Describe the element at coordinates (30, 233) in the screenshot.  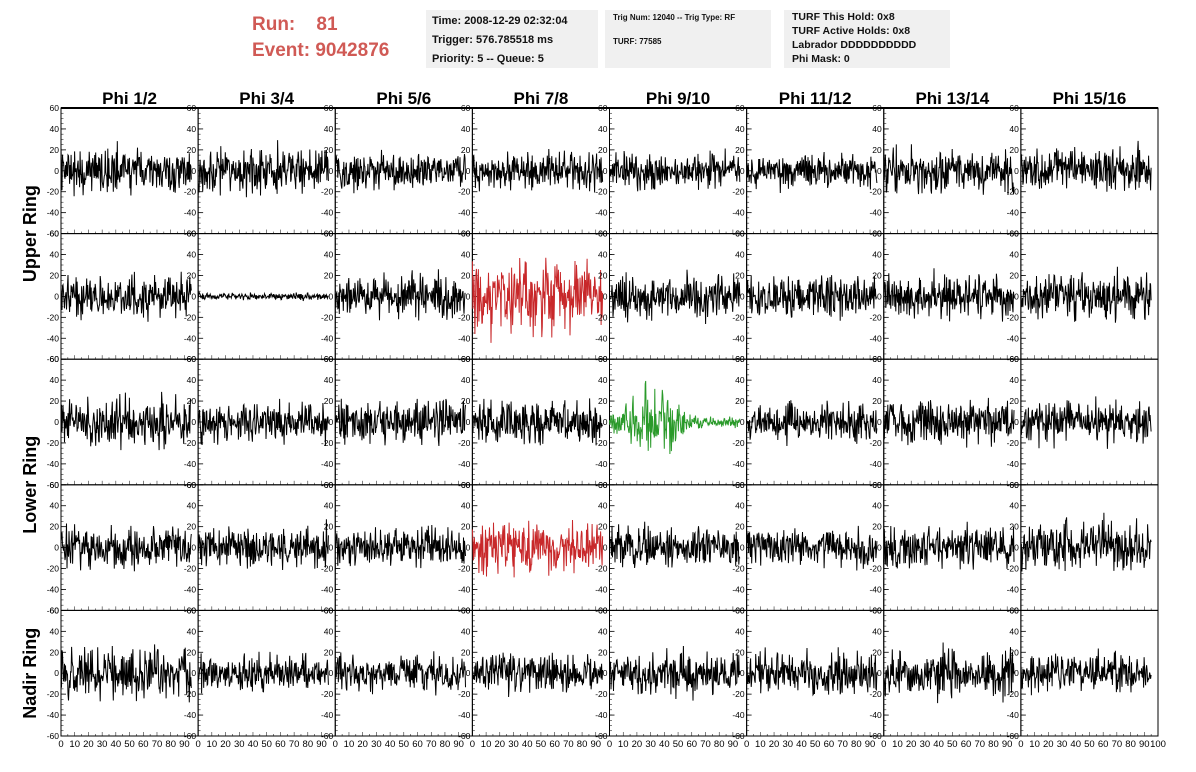
I see `ring-label: Upper Ring` at that location.